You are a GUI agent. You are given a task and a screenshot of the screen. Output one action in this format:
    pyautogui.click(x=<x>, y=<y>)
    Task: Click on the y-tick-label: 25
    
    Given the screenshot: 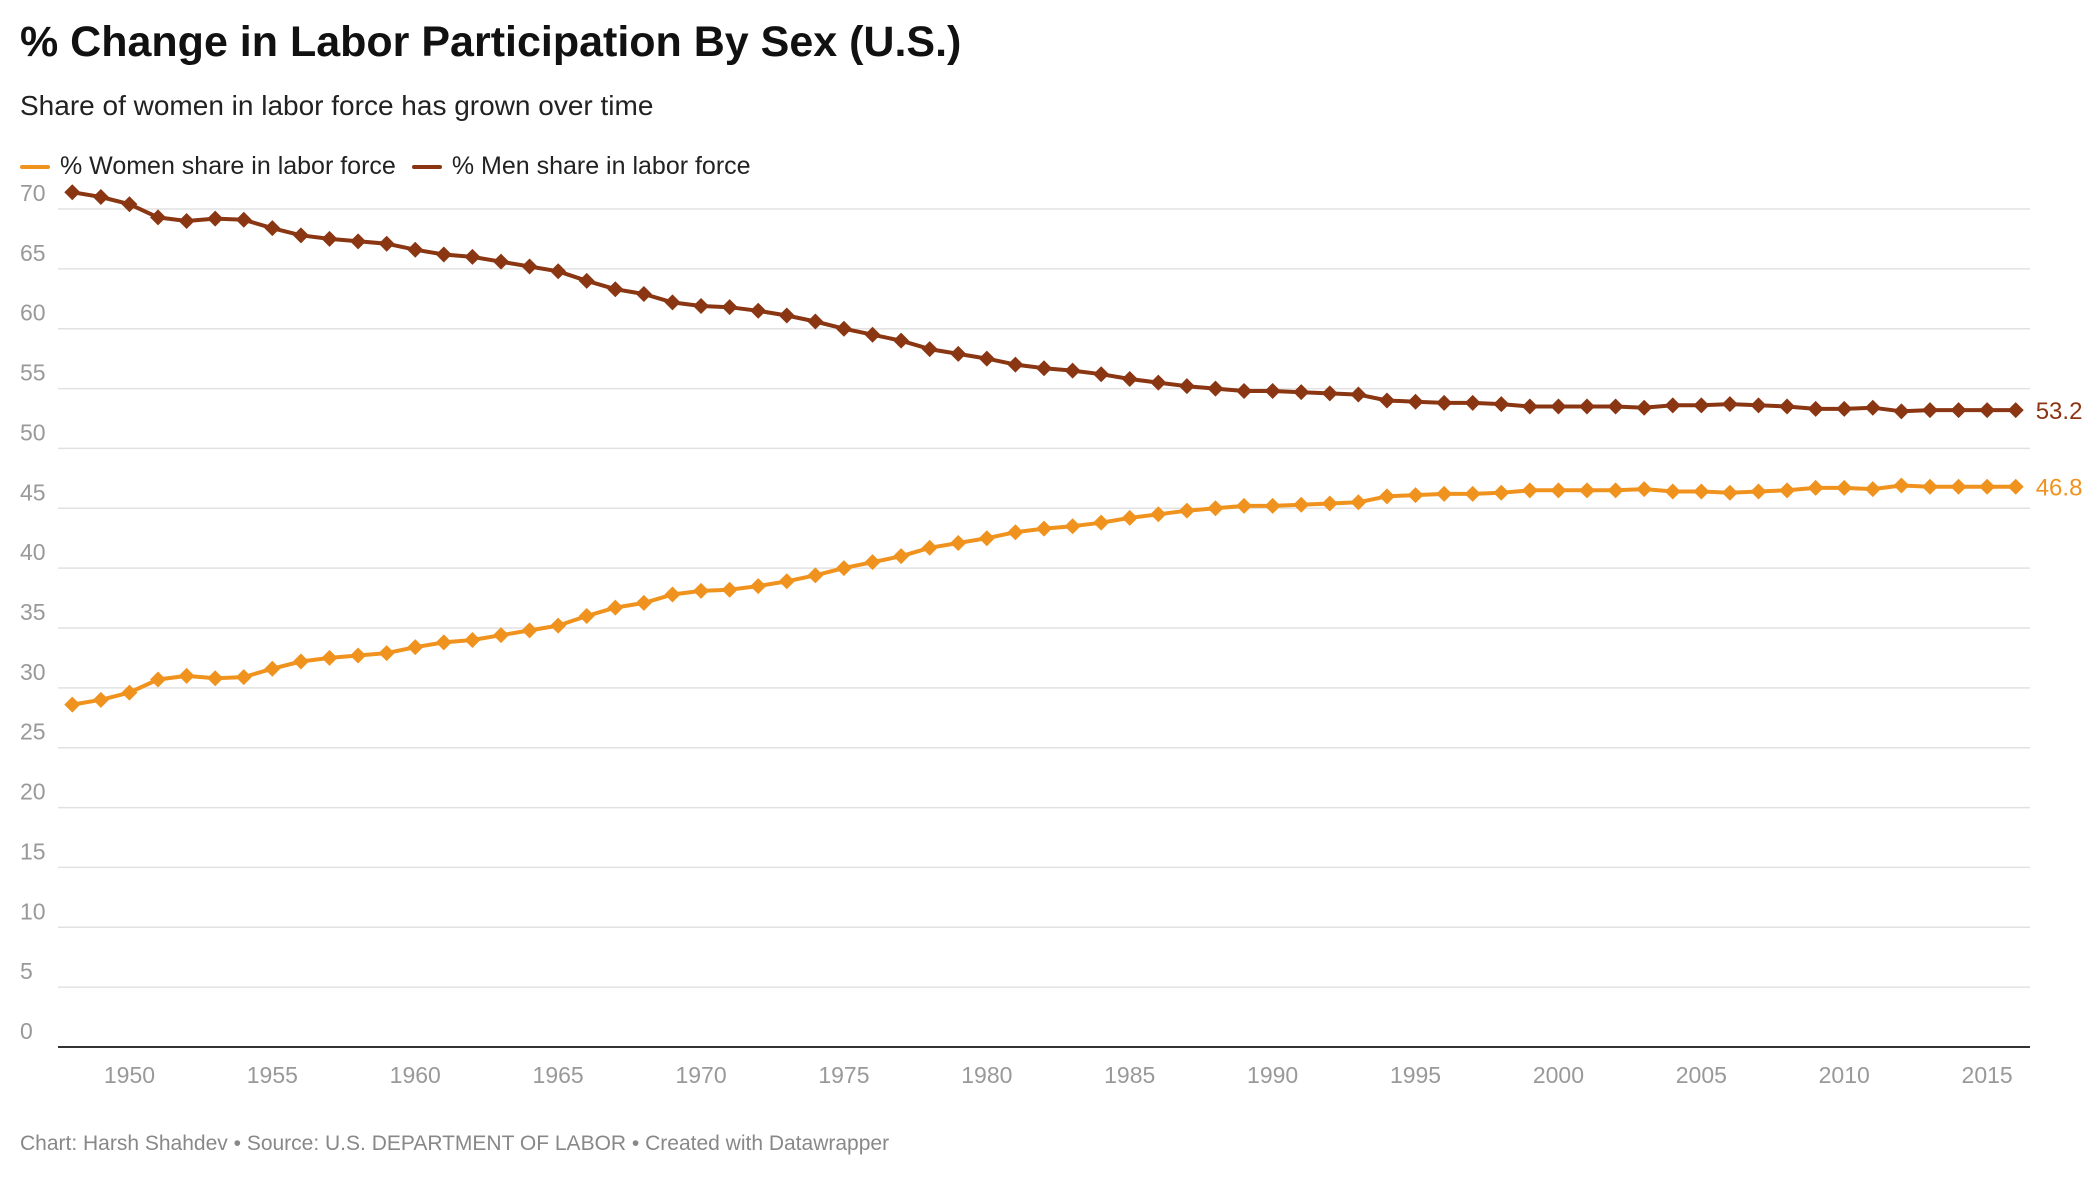 What is the action you would take?
    pyautogui.click(x=33, y=732)
    